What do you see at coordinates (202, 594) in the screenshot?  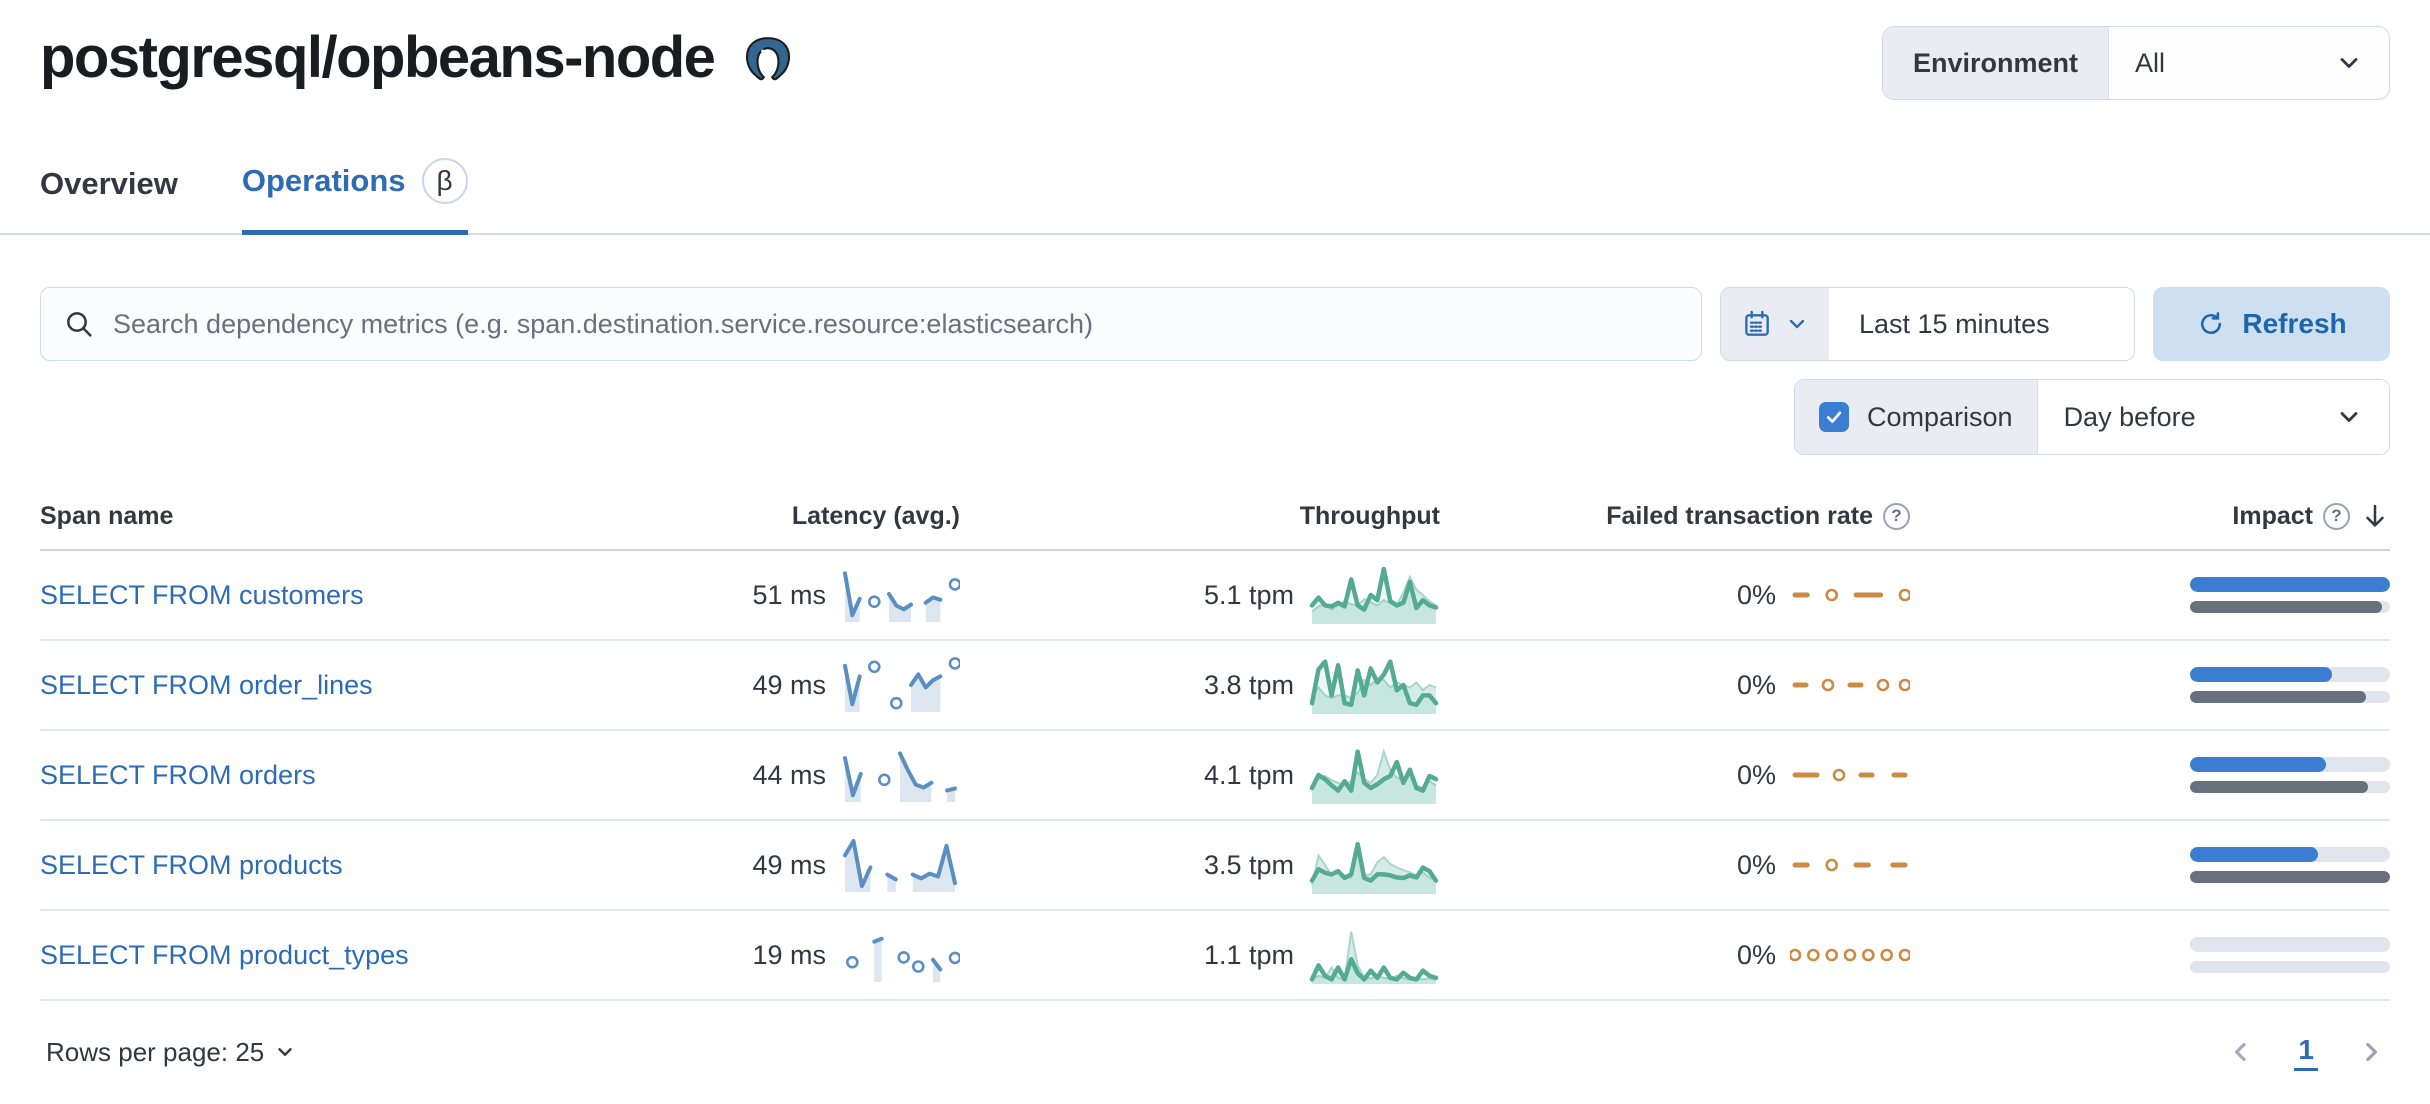 I see `span-link: SELECT FROM customers` at bounding box center [202, 594].